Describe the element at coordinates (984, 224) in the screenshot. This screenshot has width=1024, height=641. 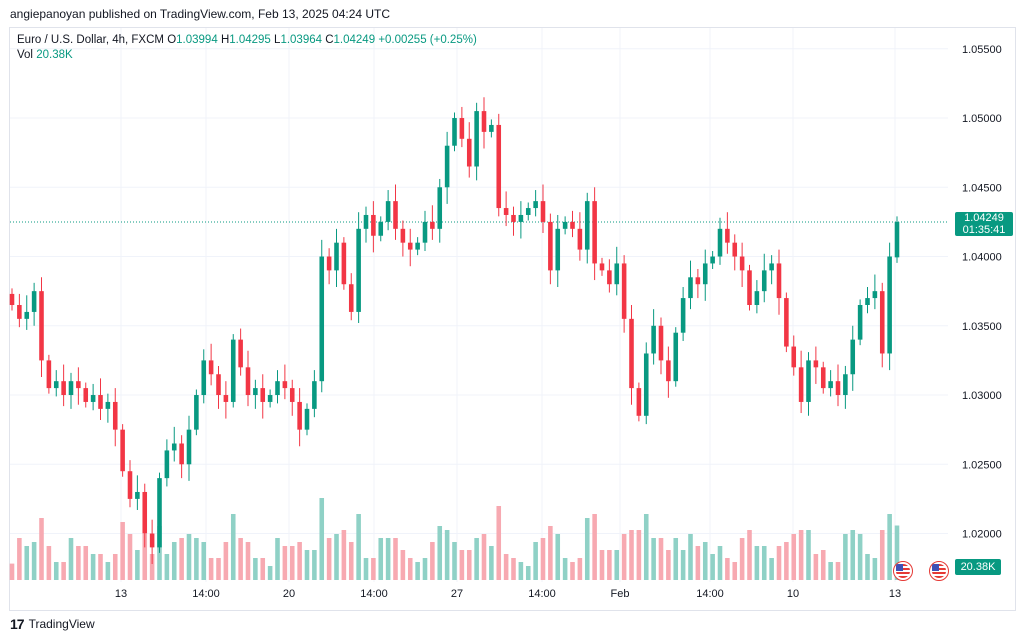
I see `current-price-badge: 1.04249 01:35:41` at that location.